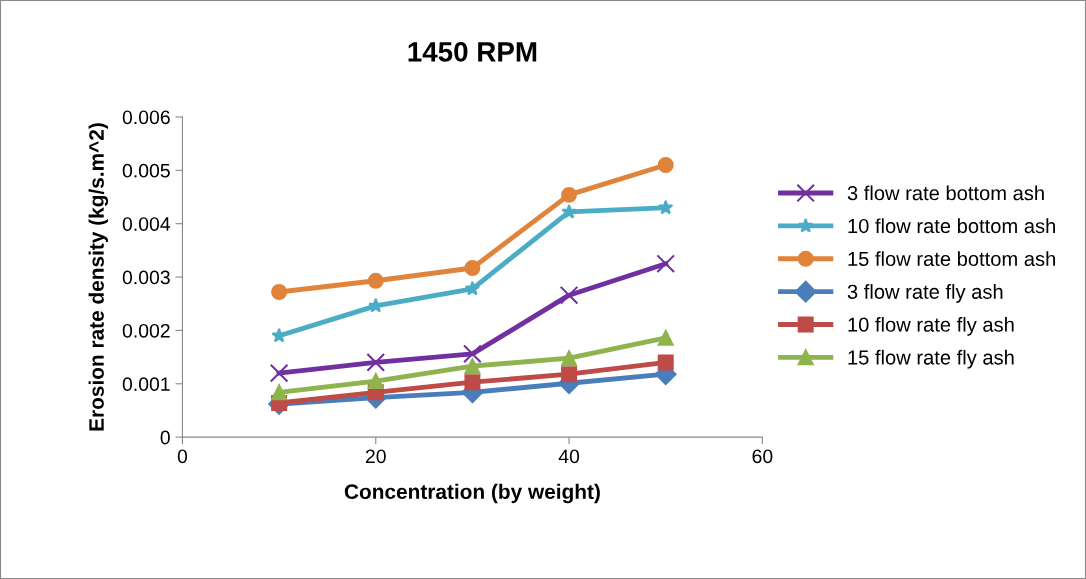 Image resolution: width=1086 pixels, height=579 pixels. Describe the element at coordinates (146, 170) in the screenshot. I see `y-tick-label: 0.005` at that location.